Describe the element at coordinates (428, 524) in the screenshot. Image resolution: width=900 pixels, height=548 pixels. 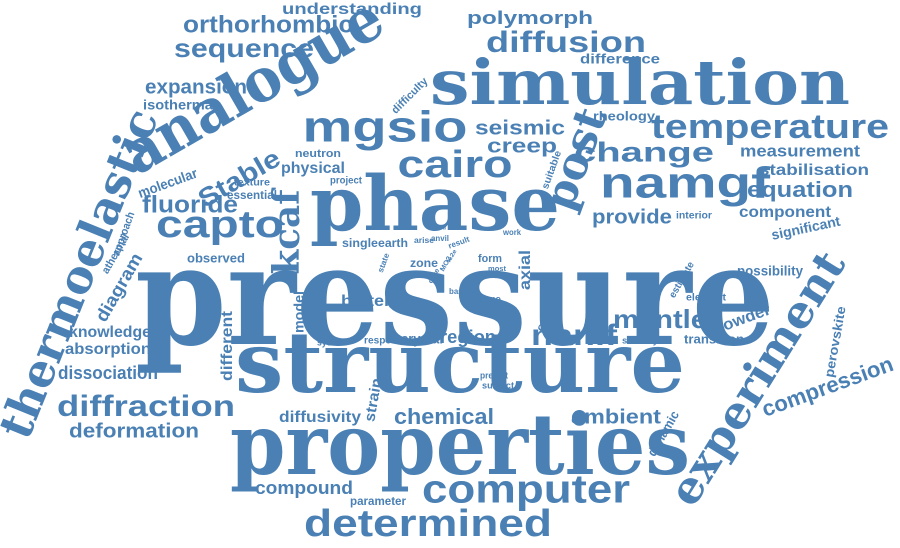
I see `word-determined: determined` at that location.